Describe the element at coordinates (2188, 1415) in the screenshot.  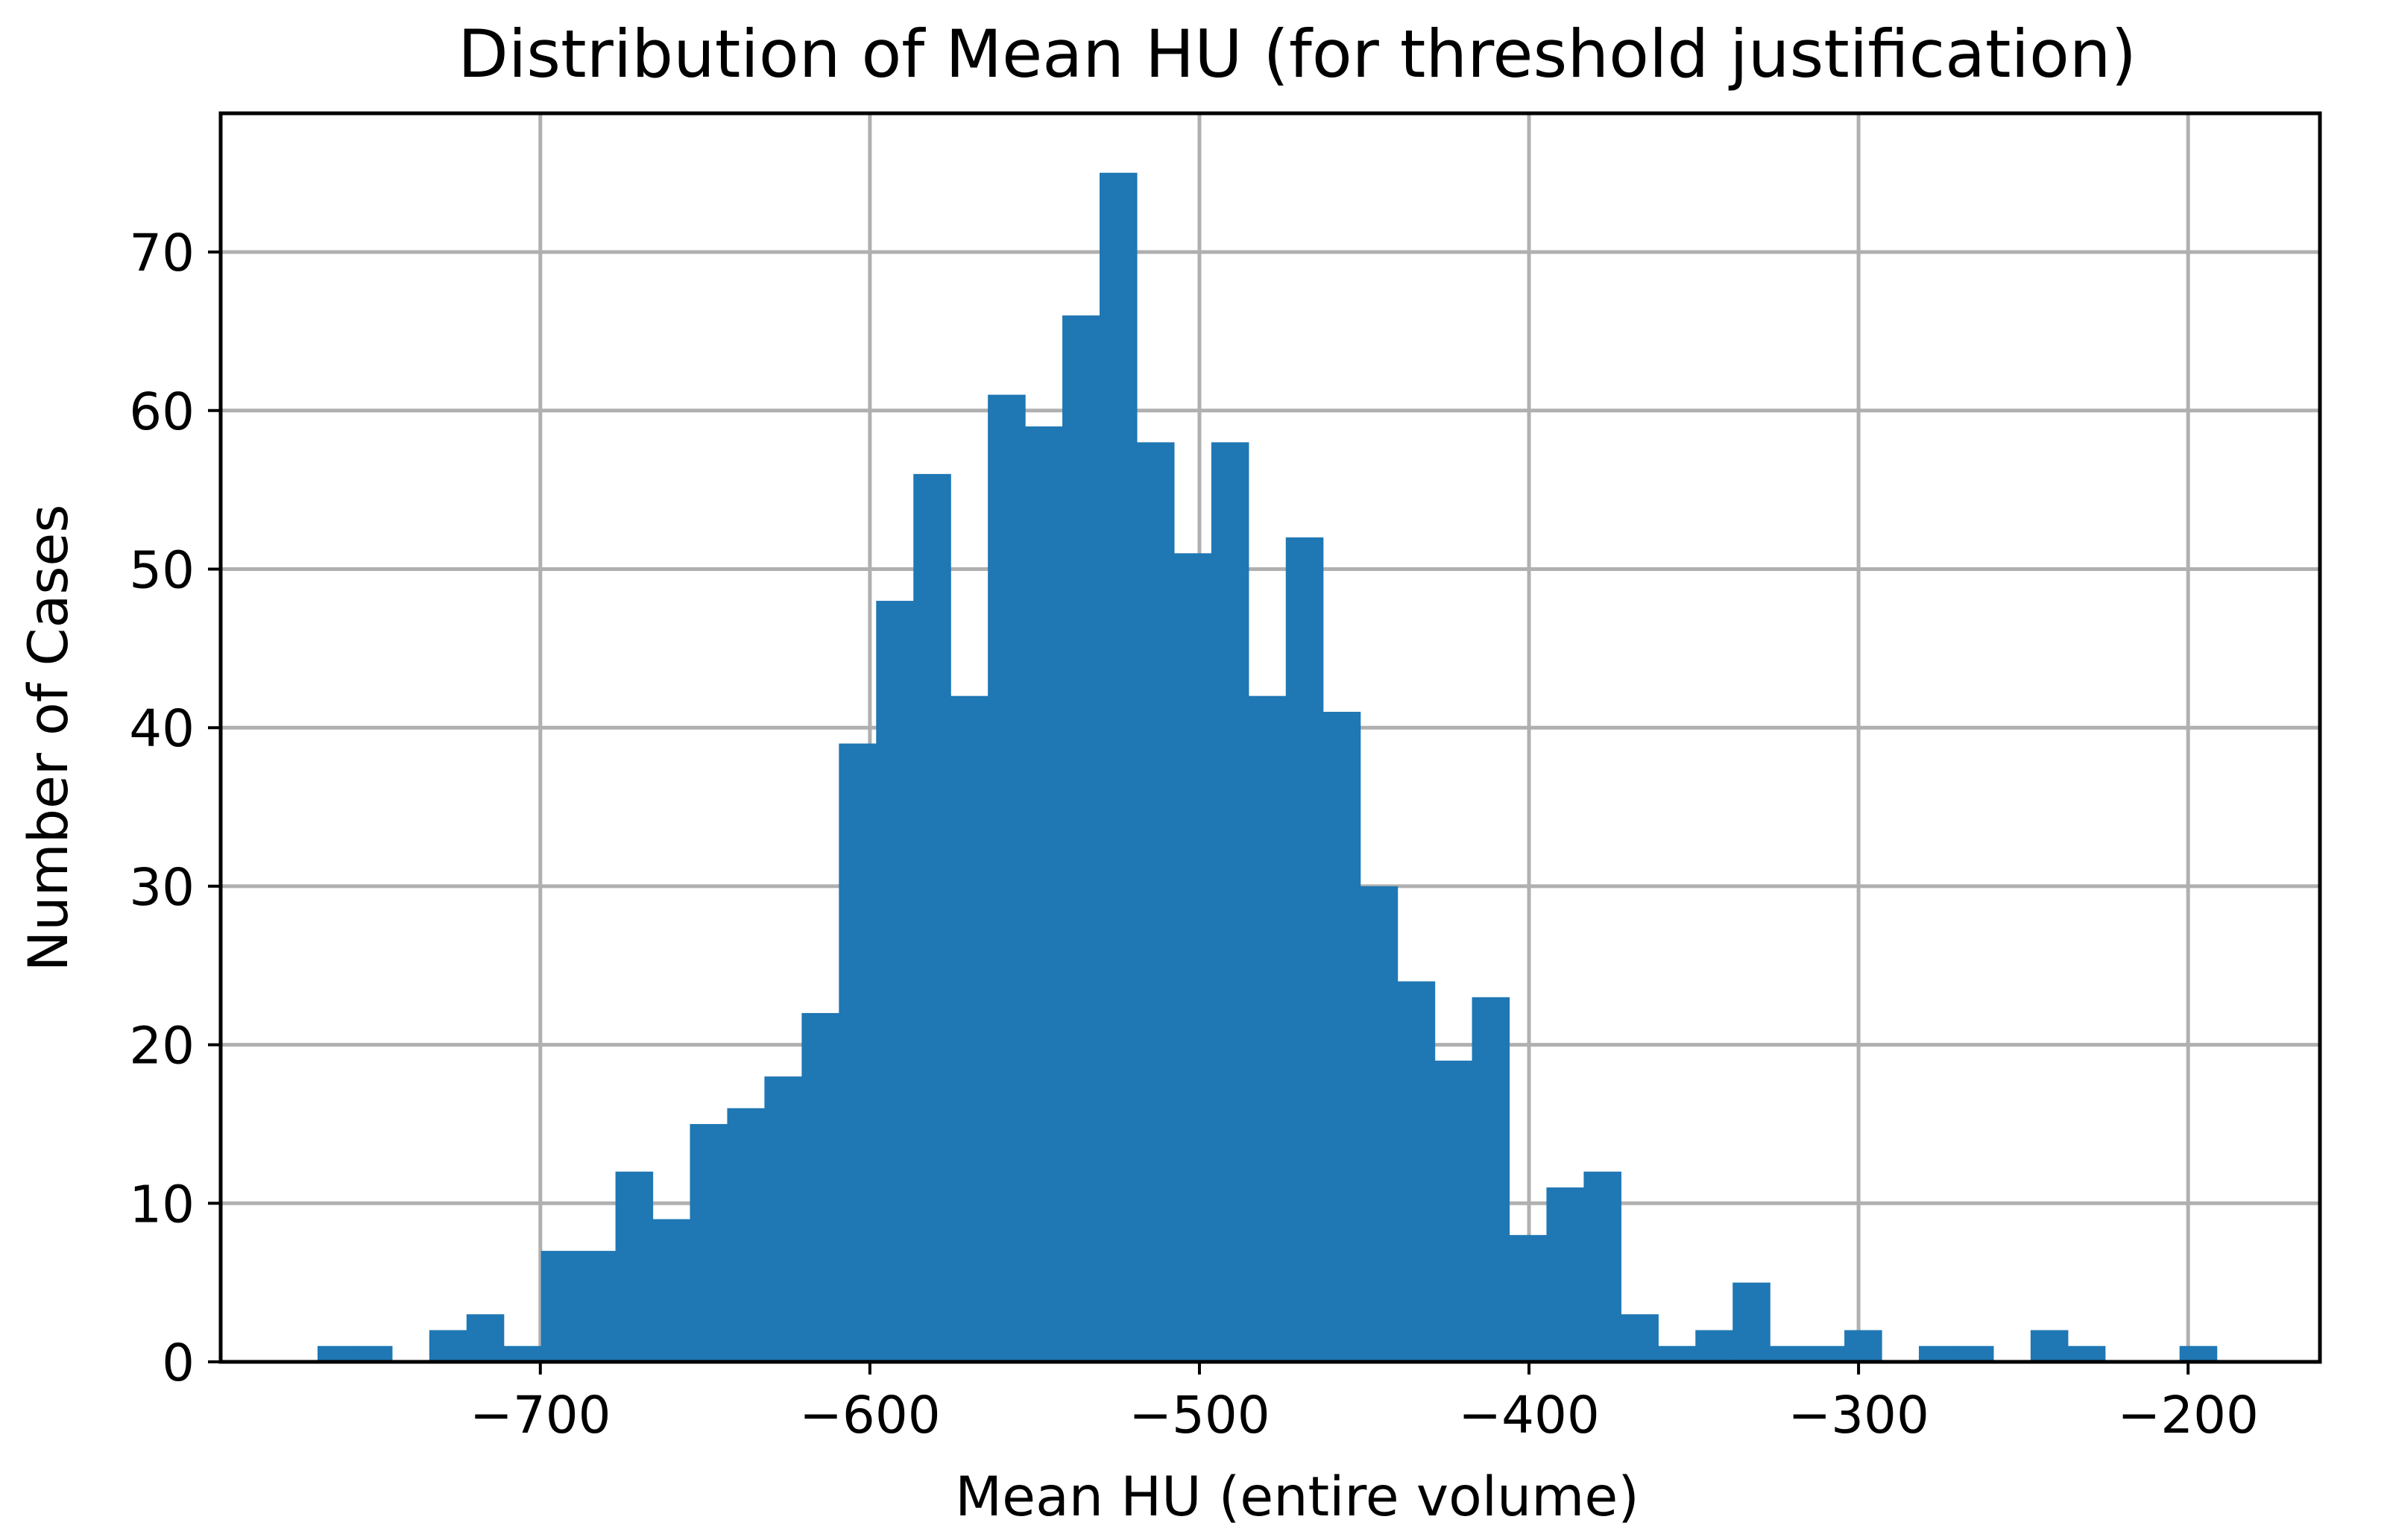
I see `x-tick-label-5: −200` at that location.